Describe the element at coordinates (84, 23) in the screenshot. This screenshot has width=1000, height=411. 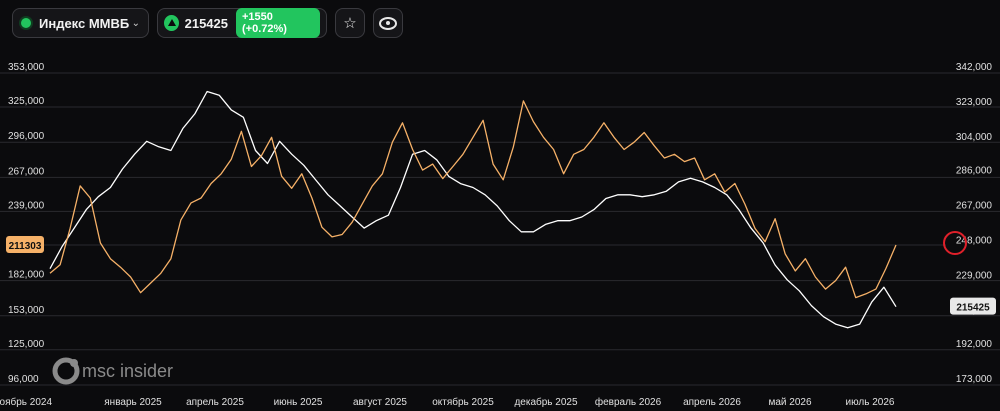
I see `ticker-name: Индекс ММВБ` at that location.